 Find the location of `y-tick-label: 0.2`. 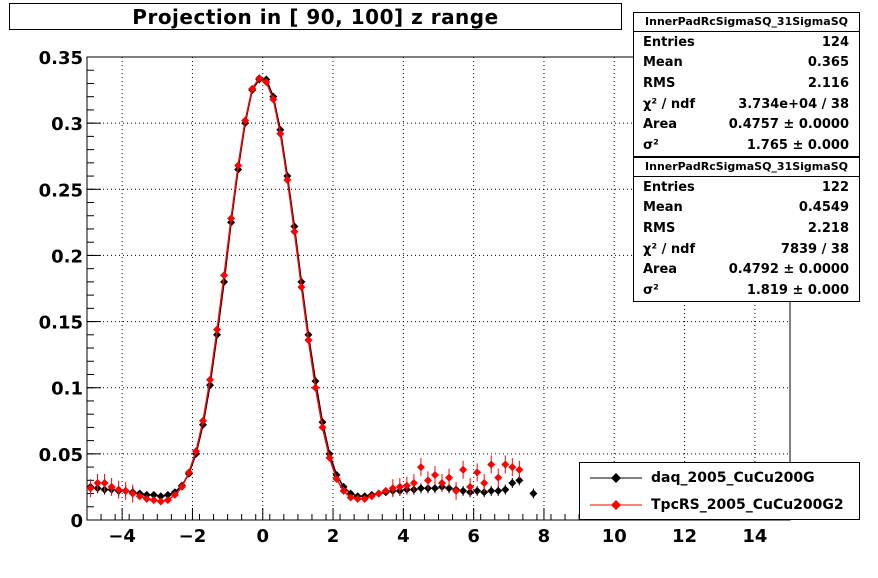

y-tick-label: 0.2 is located at coordinates (67, 256).